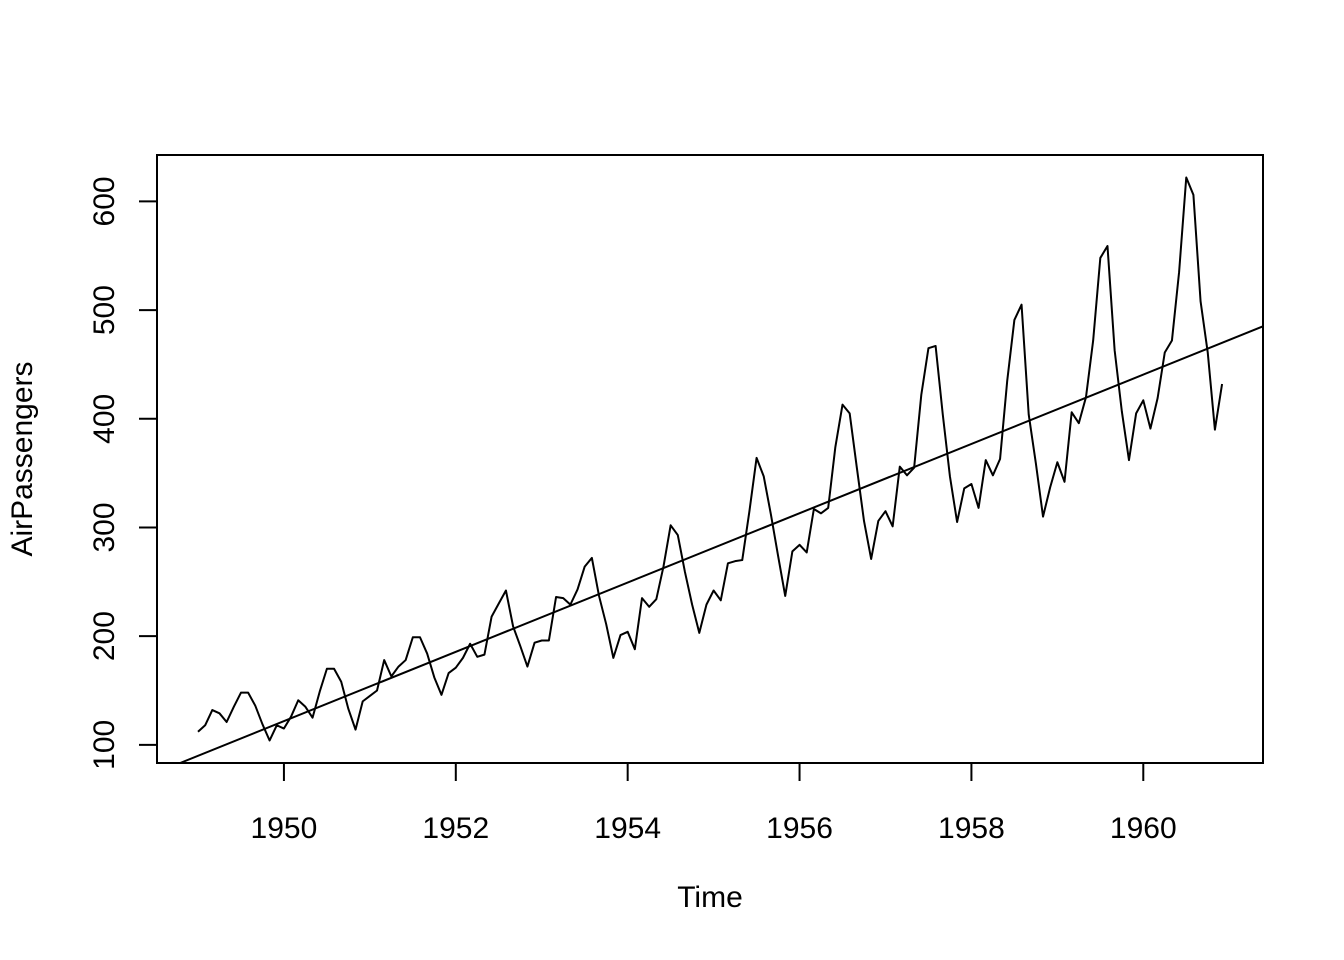 This screenshot has width=1344, height=960. Describe the element at coordinates (104, 527) in the screenshot. I see `y-tick-label: 300` at that location.